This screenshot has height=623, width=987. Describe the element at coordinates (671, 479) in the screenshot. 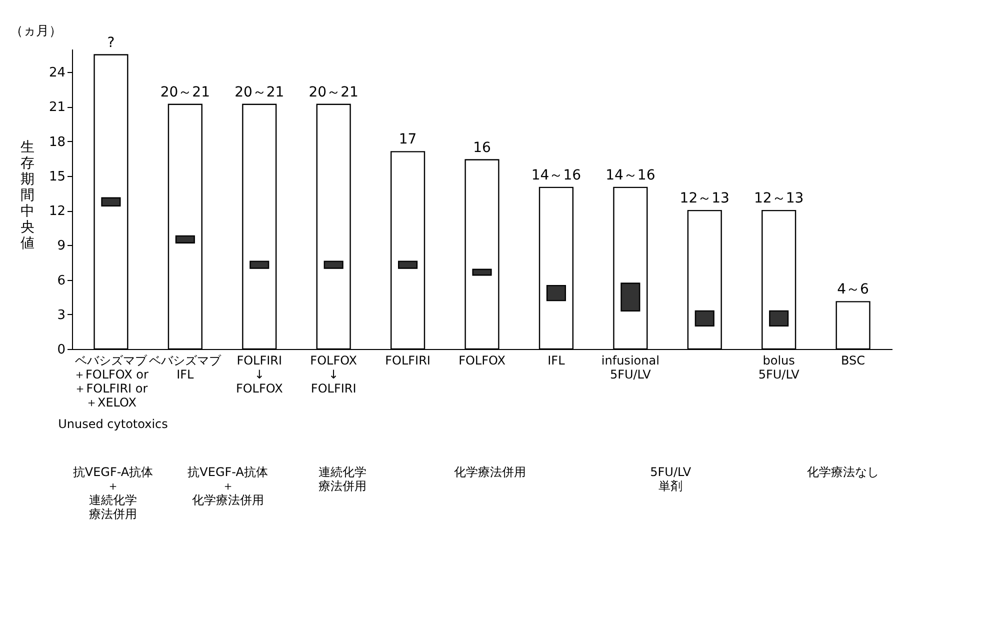

I see `text: 5FU/LV 単剤` at that location.